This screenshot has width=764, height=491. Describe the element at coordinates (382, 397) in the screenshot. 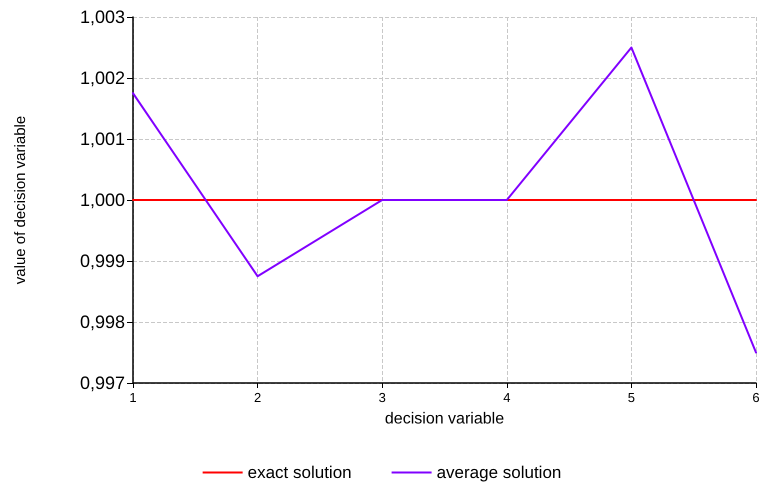

I see `x-tick-label: 3` at that location.